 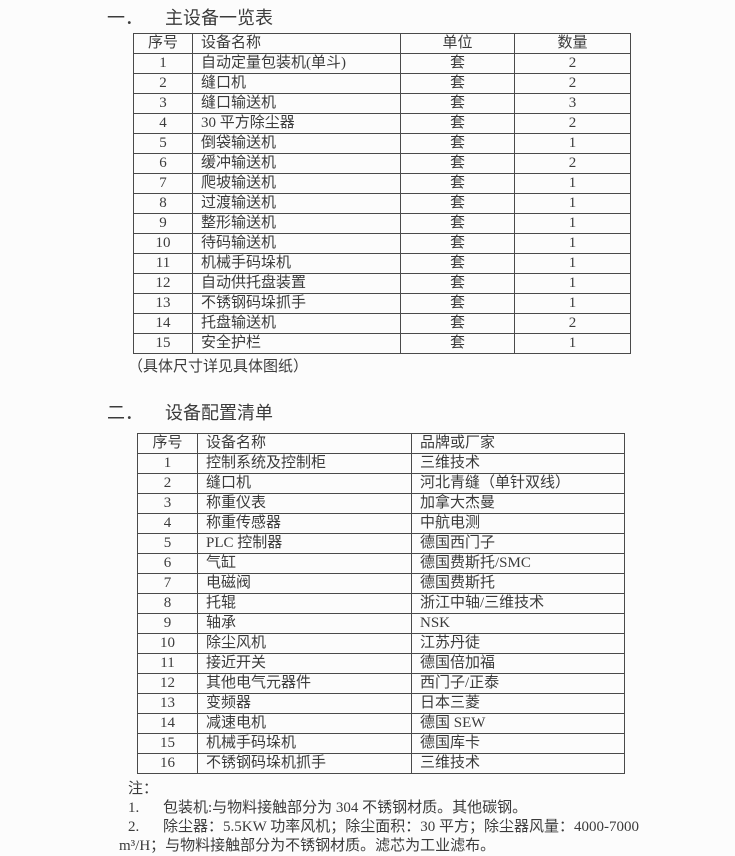 What do you see at coordinates (304, 723) in the screenshot?
I see `table-cell: 减速电机` at bounding box center [304, 723].